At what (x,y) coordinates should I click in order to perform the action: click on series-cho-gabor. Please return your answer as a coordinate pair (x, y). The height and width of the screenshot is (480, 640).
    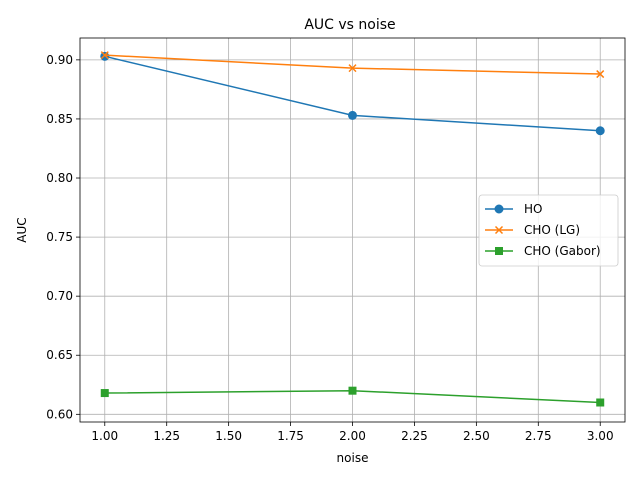
    Looking at the image, I should click on (352, 396).